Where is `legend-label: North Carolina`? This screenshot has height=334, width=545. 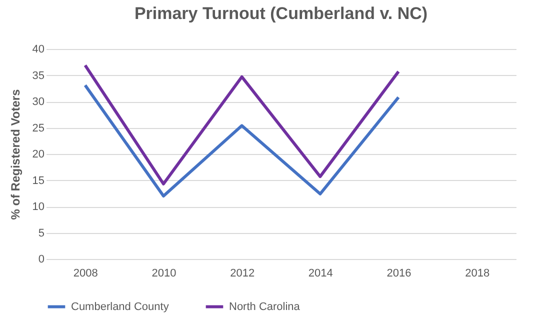
legend-label: North Carolina is located at coordinates (265, 306).